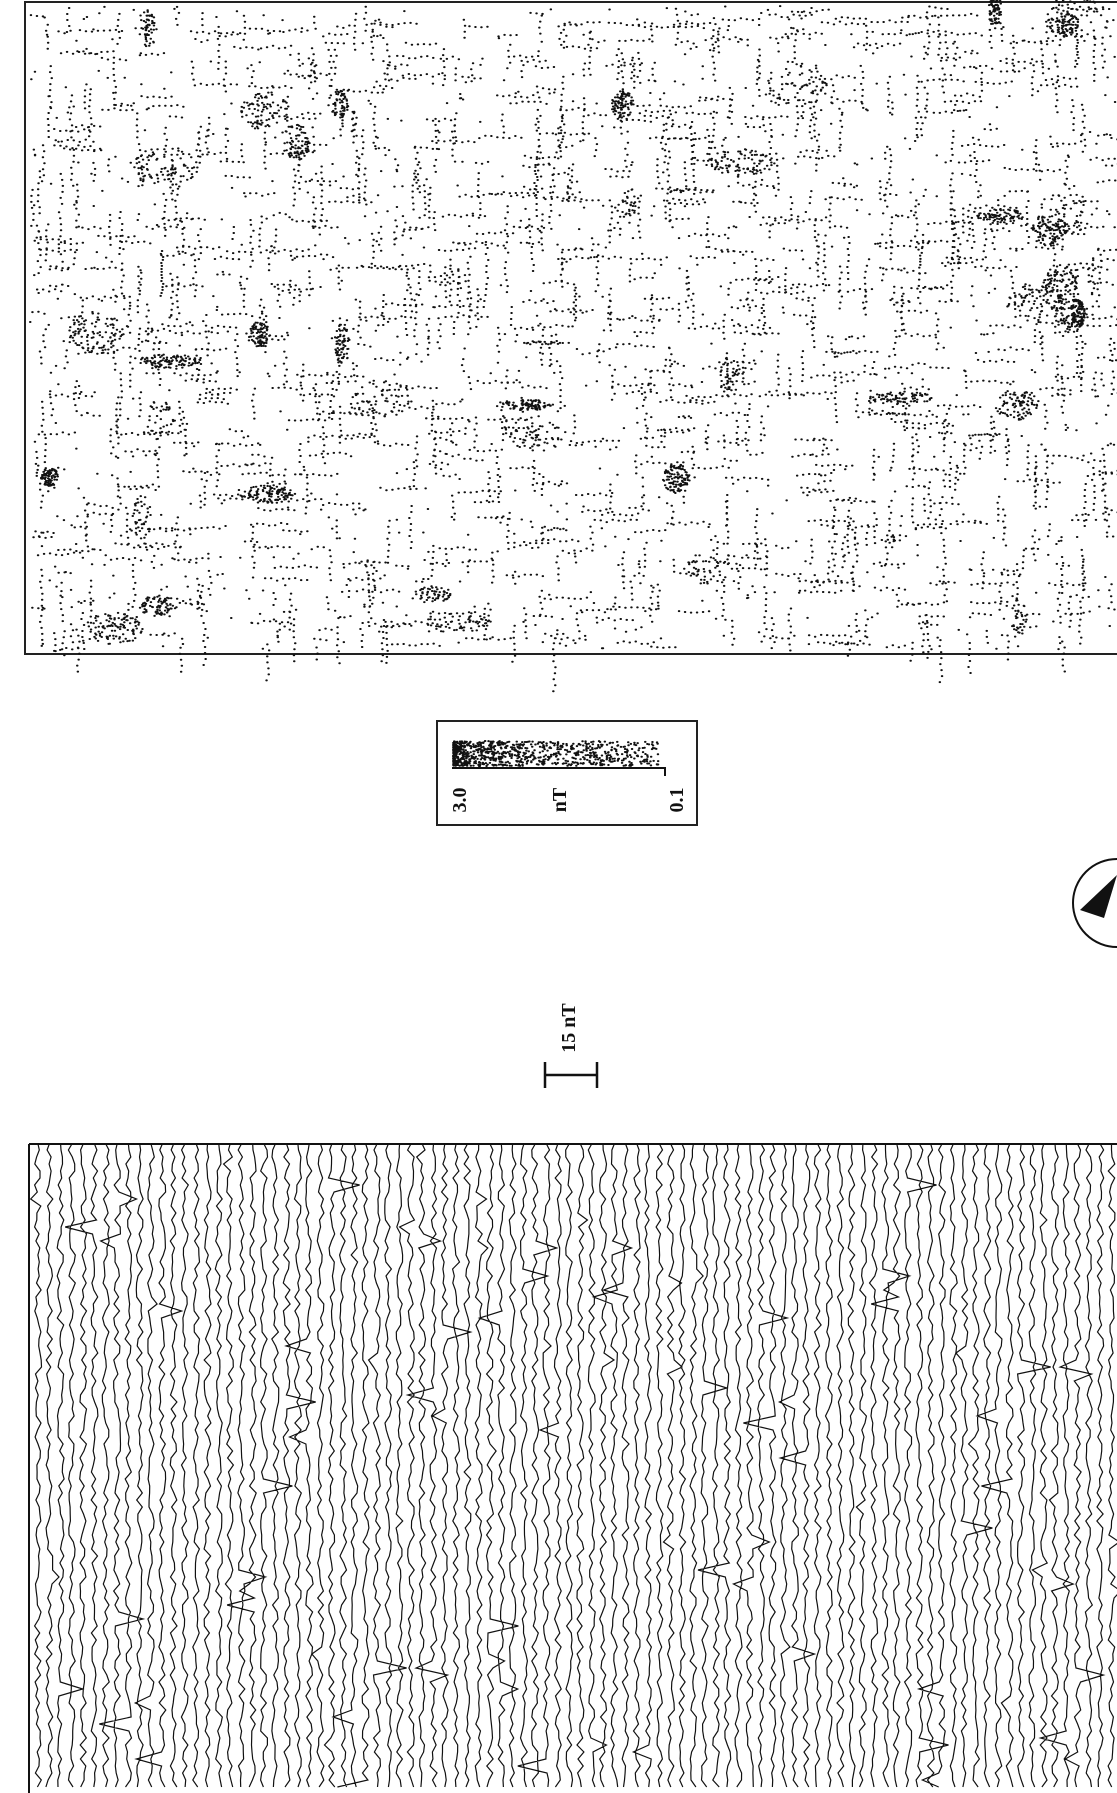  What do you see at coordinates (560, 799) in the screenshot?
I see `legend-unit: nT` at bounding box center [560, 799].